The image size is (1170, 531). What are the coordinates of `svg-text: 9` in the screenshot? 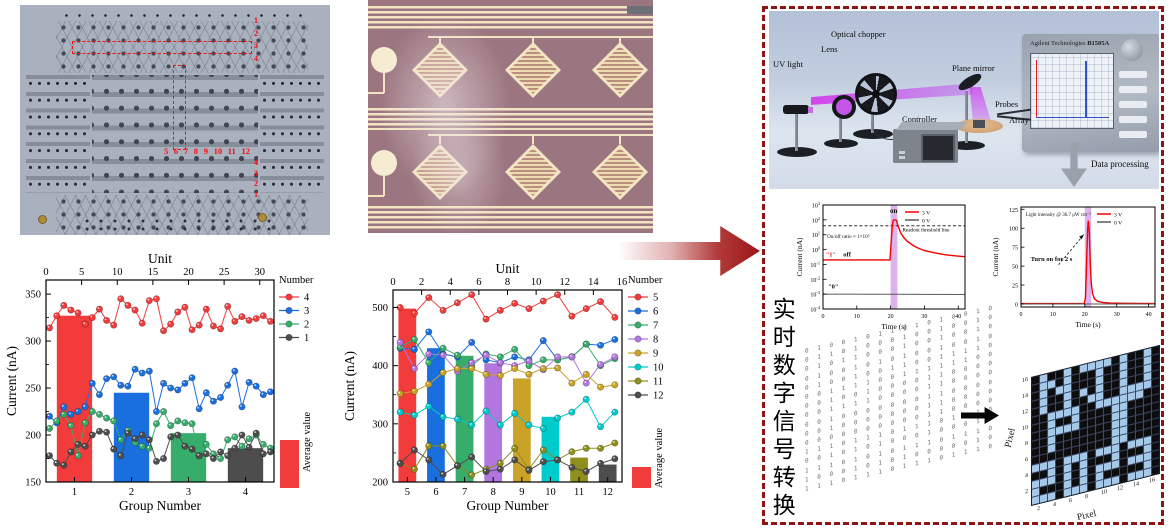 It's located at (655, 354).